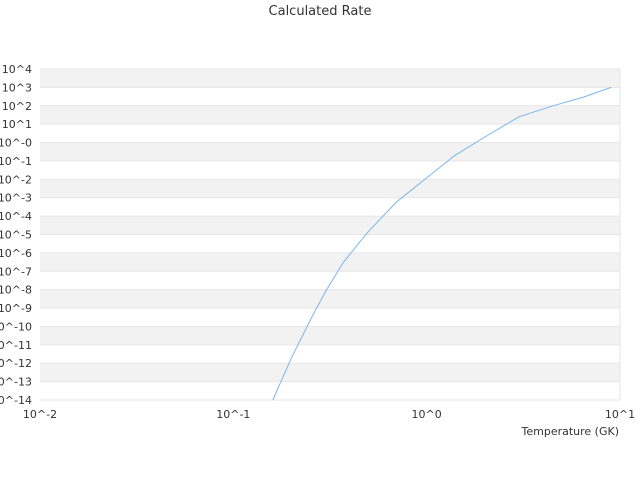 Image resolution: width=640 pixels, height=480 pixels. What do you see at coordinates (16, 271) in the screenshot?
I see `y-tick-label: 10^-7` at bounding box center [16, 271].